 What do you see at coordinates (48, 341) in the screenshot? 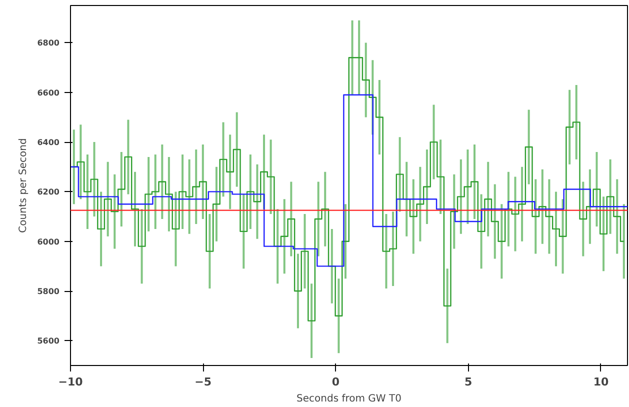
I see `y-tick-label: 5600` at bounding box center [48, 341].